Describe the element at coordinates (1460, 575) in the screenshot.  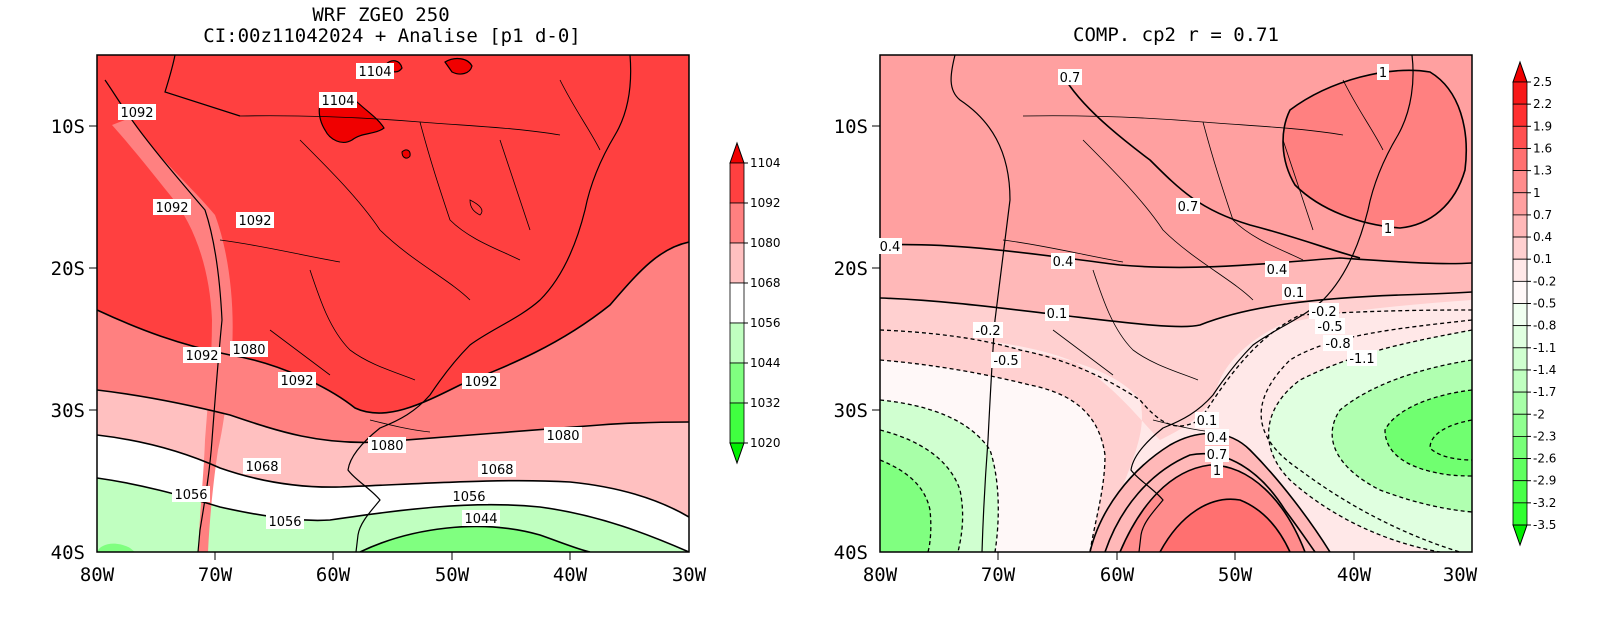
I see `right-lon-tick-5: 30W` at that location.